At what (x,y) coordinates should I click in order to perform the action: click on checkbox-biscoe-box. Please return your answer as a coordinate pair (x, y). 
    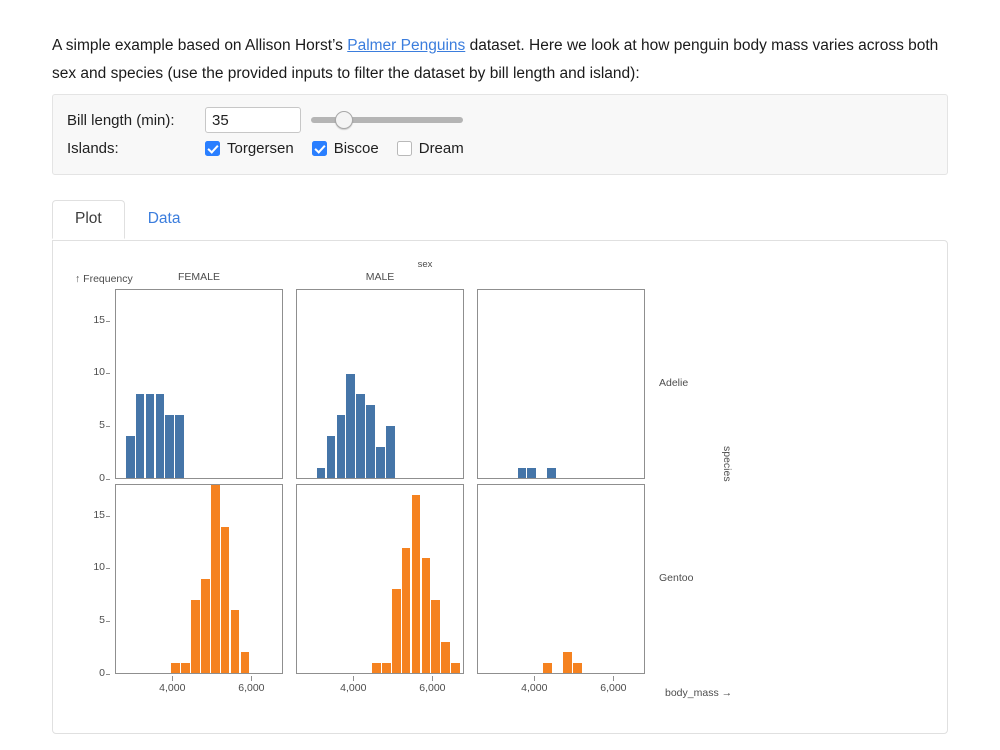
    Looking at the image, I should click on (319, 148).